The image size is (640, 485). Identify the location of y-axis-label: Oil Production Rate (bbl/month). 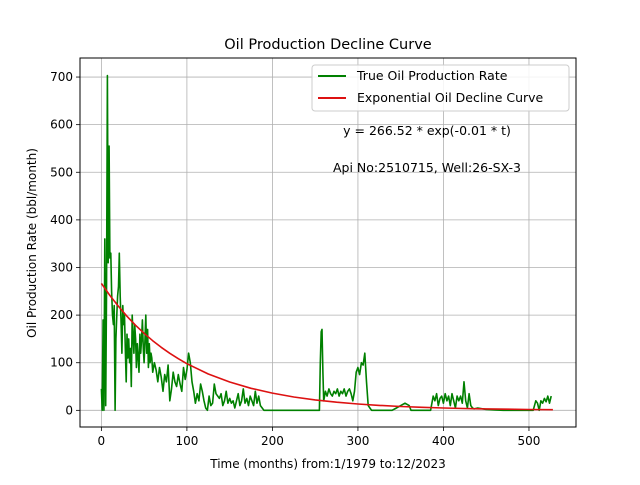
(32, 243).